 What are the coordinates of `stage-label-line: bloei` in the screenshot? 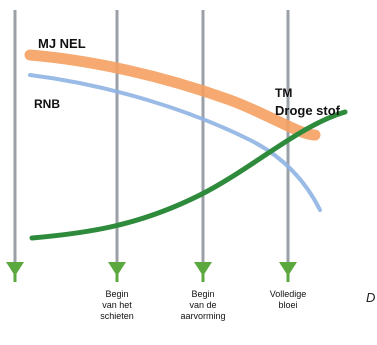 It's located at (288, 305).